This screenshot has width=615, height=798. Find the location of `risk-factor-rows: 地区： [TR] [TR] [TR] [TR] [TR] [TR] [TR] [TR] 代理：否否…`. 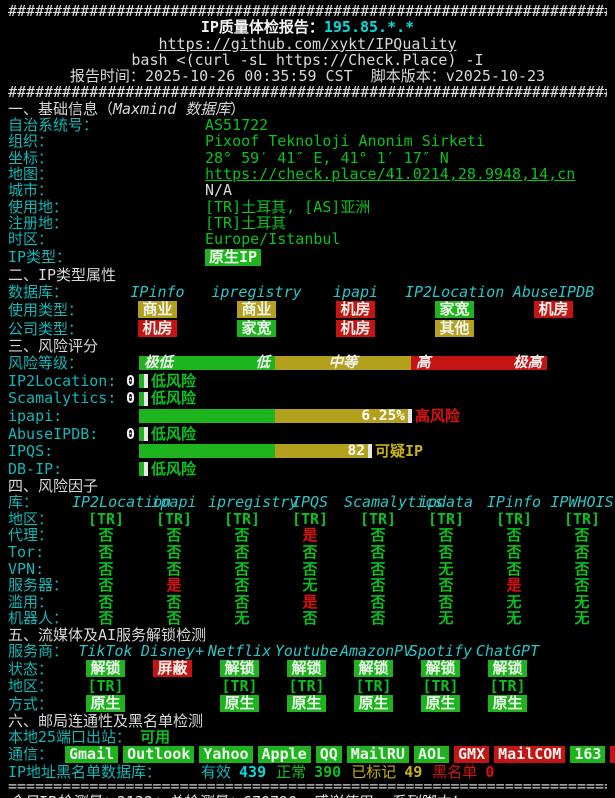

risk-factor-rows: 地区： [TR] [TR] [TR] [TR] [TR] [TR] [TR] [TR] 代理：否否… is located at coordinates (307, 569).